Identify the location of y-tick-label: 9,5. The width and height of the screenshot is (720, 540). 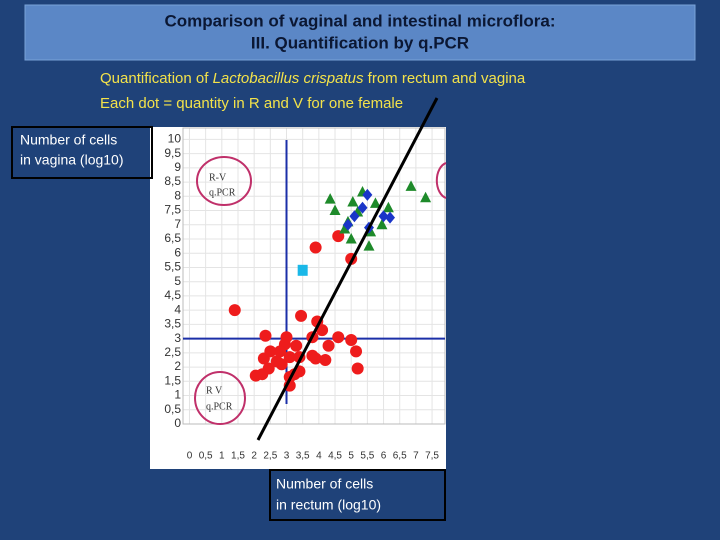
(172, 153).